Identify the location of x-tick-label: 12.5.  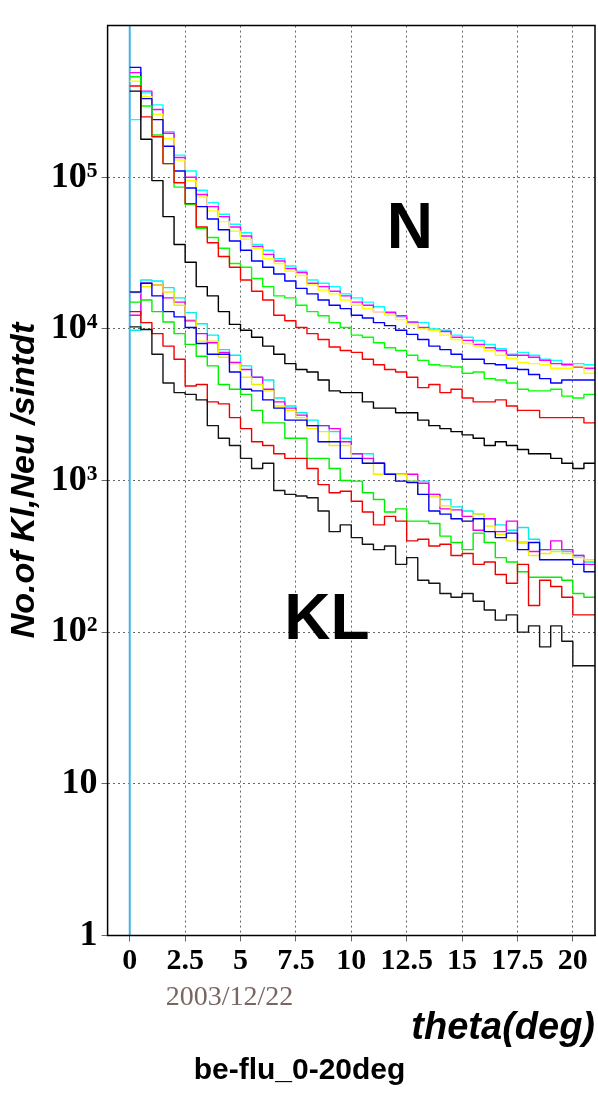
(406, 959).